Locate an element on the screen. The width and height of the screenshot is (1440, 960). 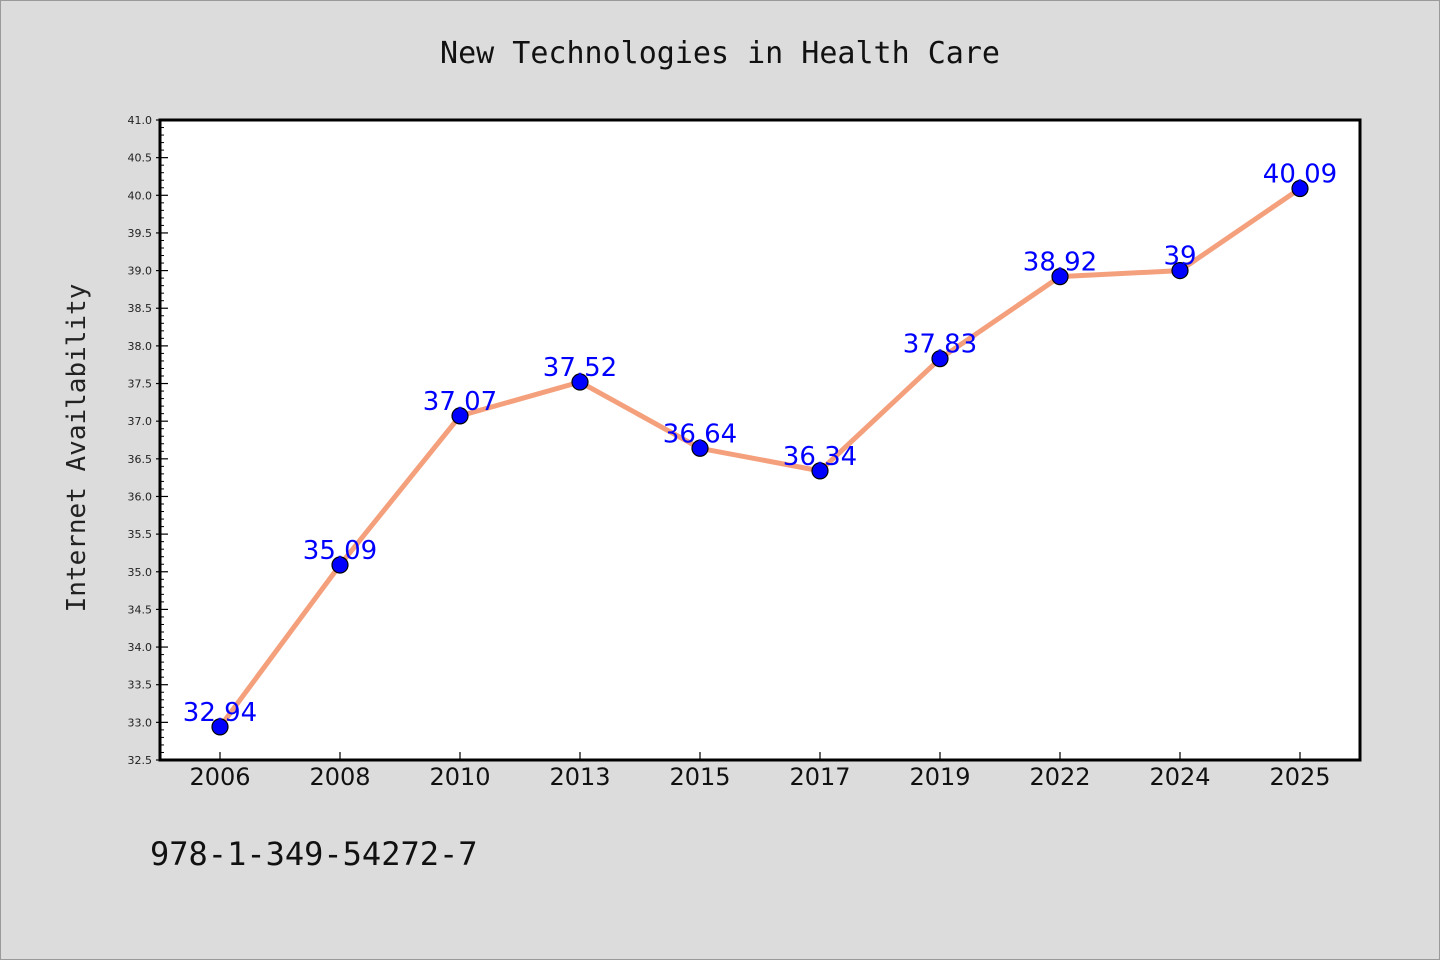
y-tick-label: 39.5 is located at coordinates (140, 233).